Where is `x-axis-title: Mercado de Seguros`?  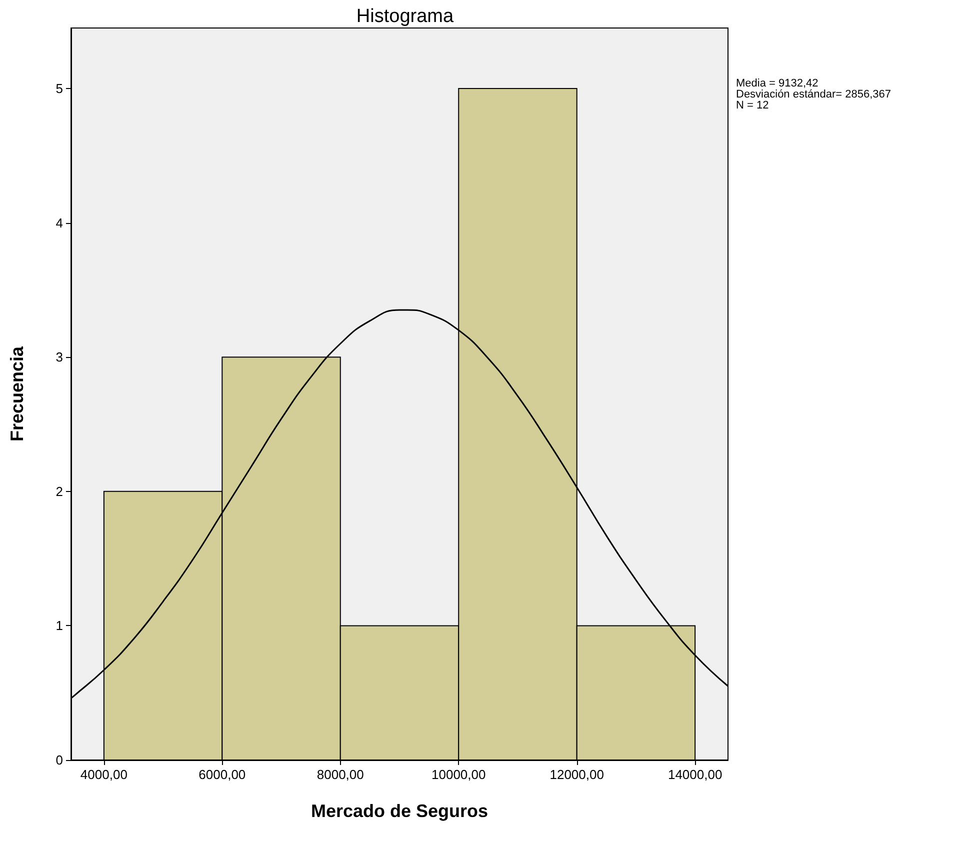 x-axis-title: Mercado de Seguros is located at coordinates (399, 811).